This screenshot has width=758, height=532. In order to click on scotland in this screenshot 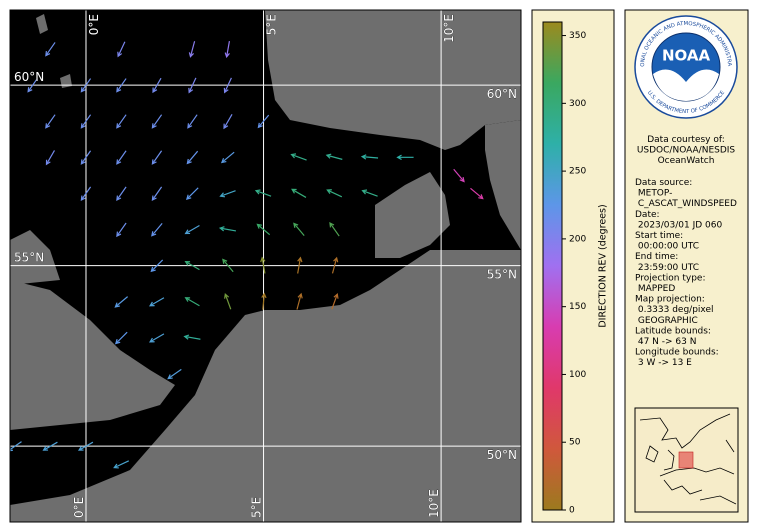, I will do `click(35, 257)`.